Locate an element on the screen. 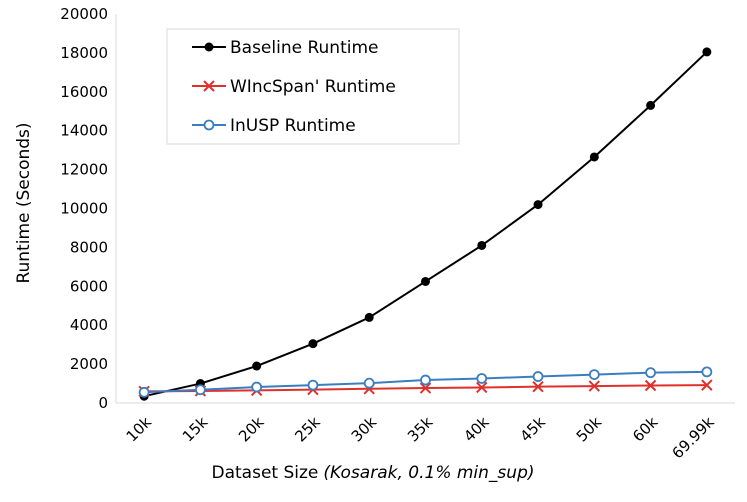 The image size is (747, 502). y-tick-label: 18000 is located at coordinates (84, 53).